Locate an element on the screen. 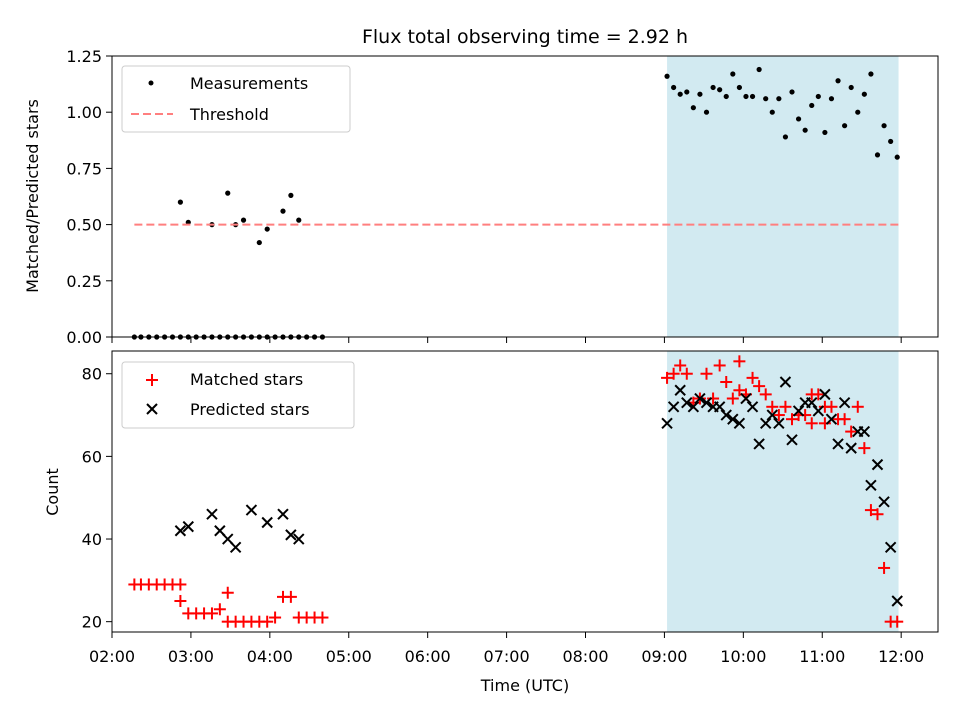  x-tick-label: 10:00 is located at coordinates (743, 656).